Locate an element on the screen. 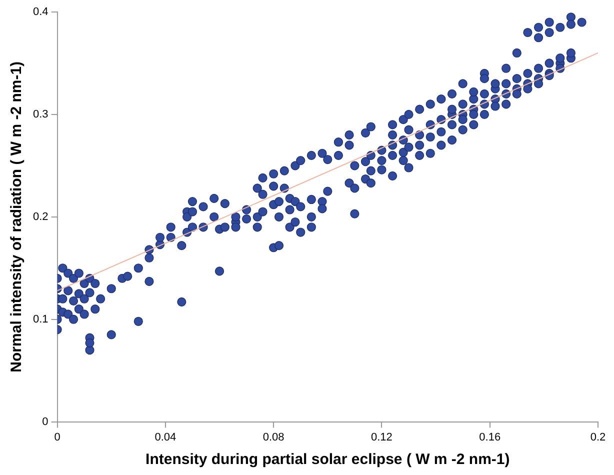  y-tick-label: 0.2 is located at coordinates (40, 216).